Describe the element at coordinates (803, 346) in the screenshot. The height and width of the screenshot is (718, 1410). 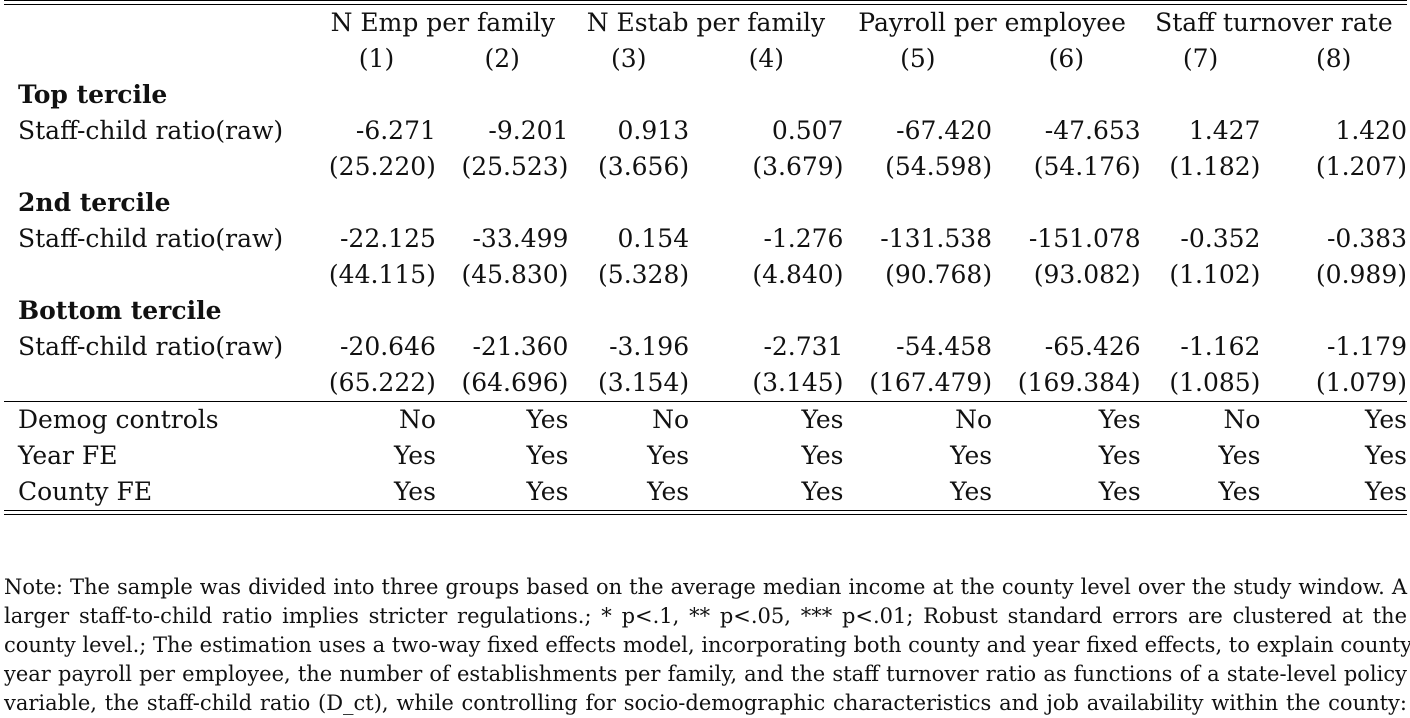
I see `coefficient-cell: -2.731` at that location.